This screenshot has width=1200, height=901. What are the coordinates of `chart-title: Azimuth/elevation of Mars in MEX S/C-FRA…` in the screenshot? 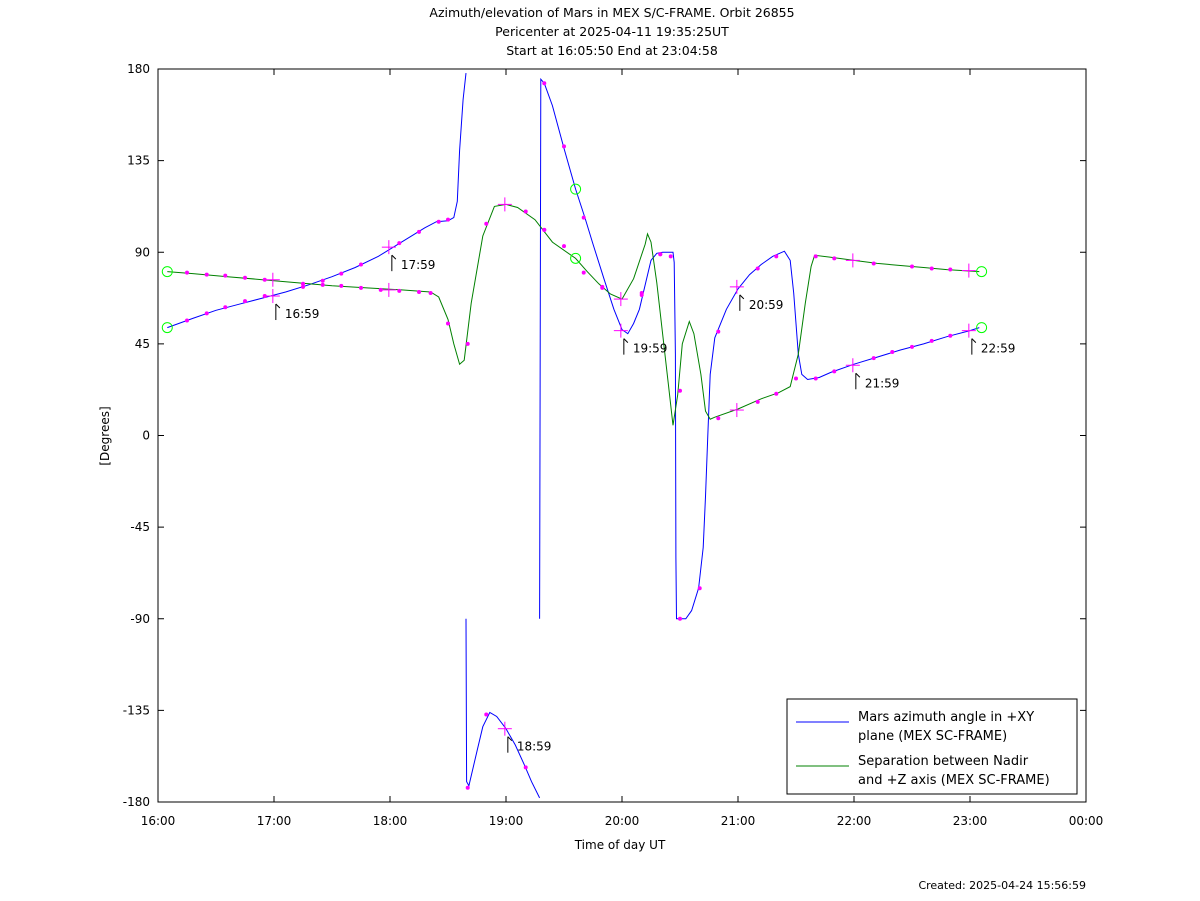 It's located at (611, 31).